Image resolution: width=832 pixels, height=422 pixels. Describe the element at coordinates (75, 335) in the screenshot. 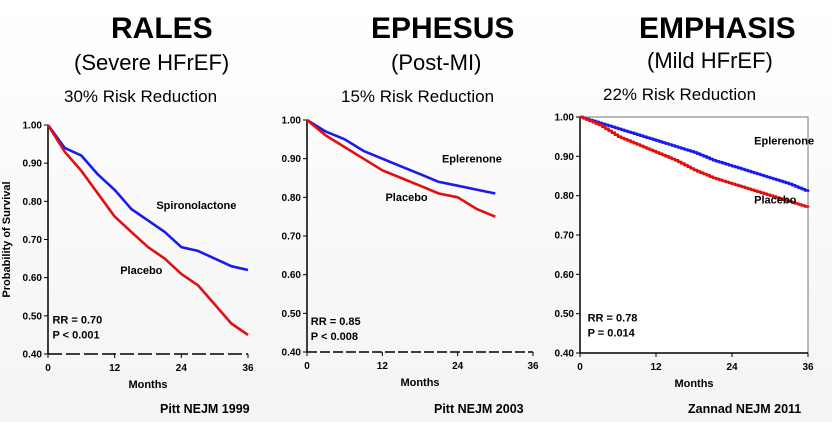

I see `annotation-label: P < 0.001` at that location.